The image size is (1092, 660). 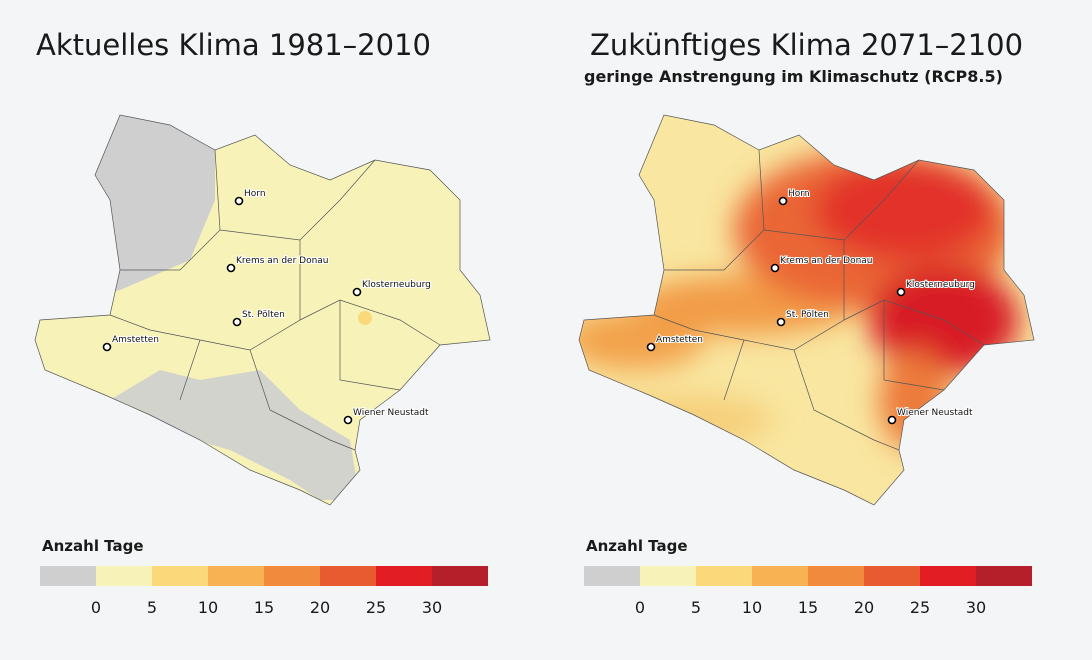 What do you see at coordinates (233, 45) in the screenshot?
I see `map-title: Aktuelles Klima 1981–2010` at bounding box center [233, 45].